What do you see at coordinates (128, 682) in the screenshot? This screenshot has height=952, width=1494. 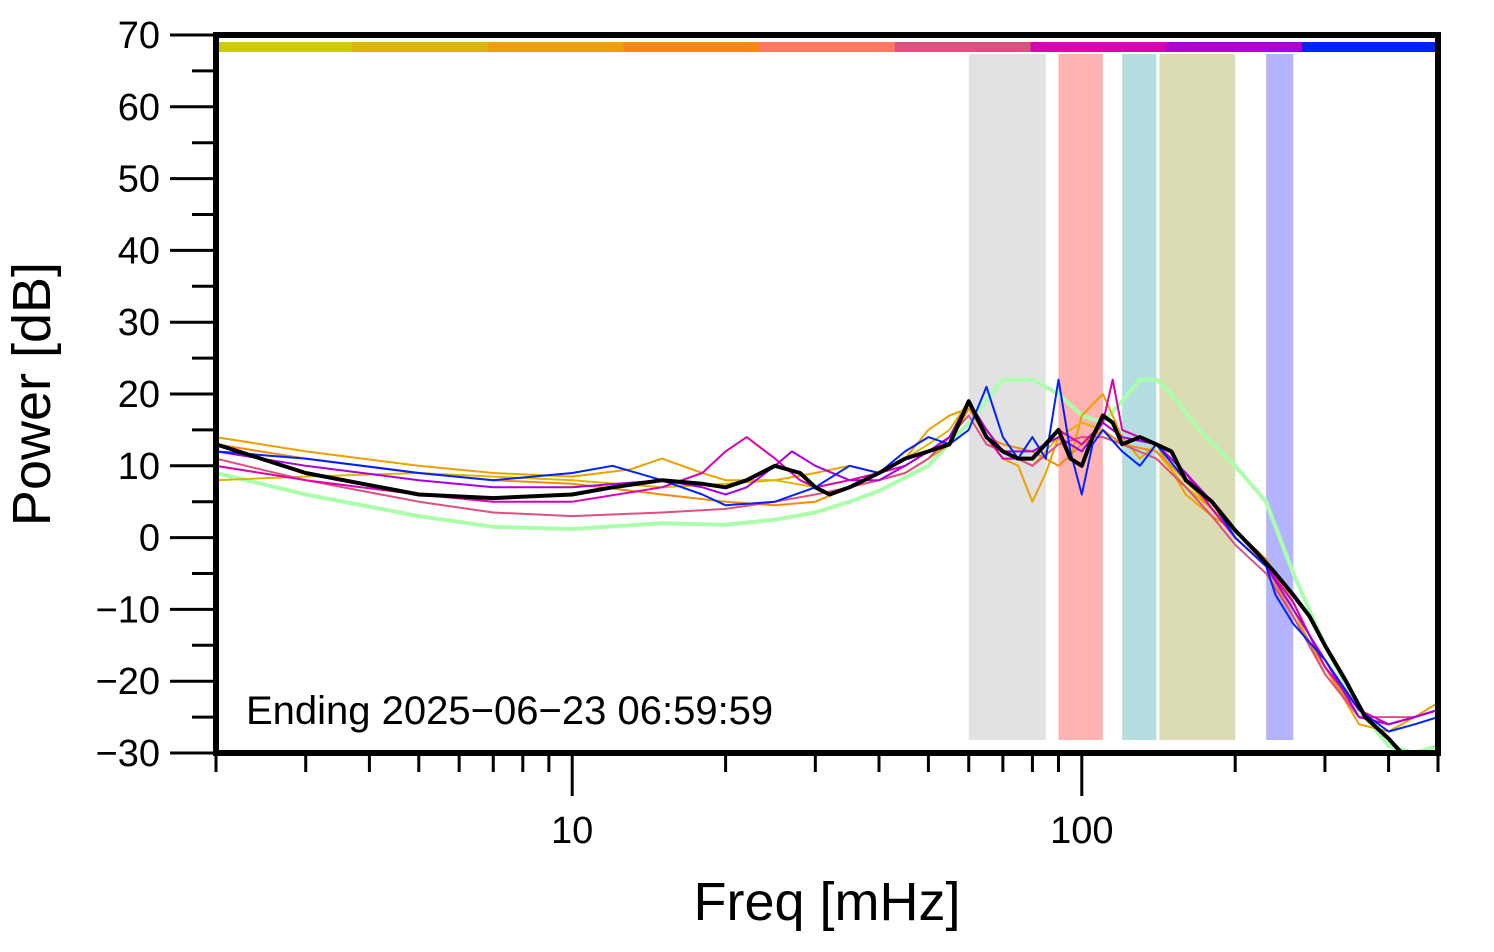 I see `y-tick-label: −20` at bounding box center [128, 682].